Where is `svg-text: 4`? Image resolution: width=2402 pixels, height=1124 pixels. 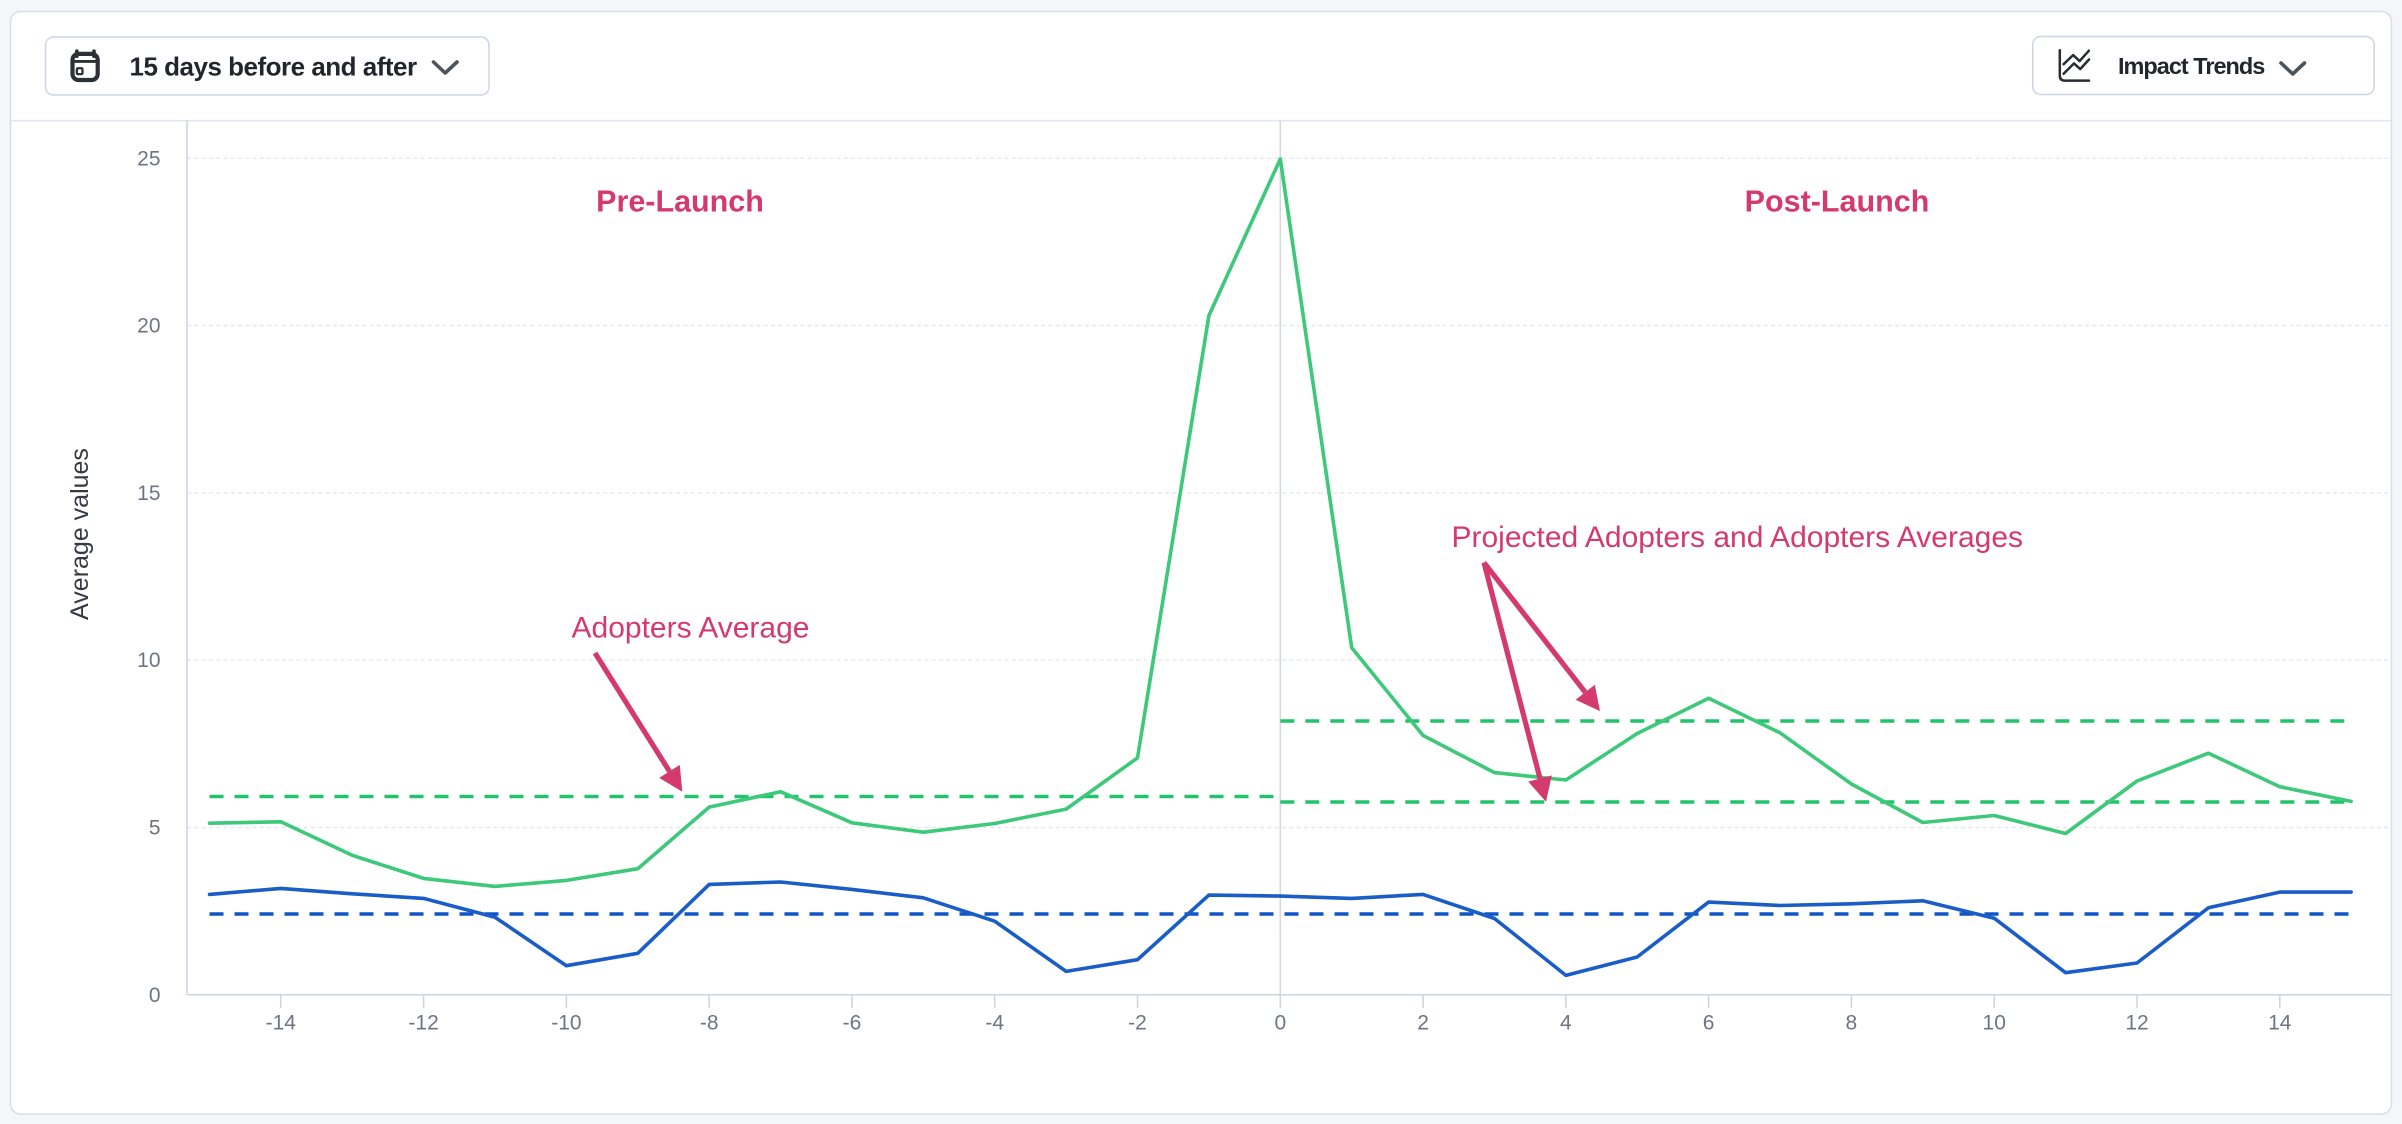
svg-text: 4 is located at coordinates (1566, 1023).